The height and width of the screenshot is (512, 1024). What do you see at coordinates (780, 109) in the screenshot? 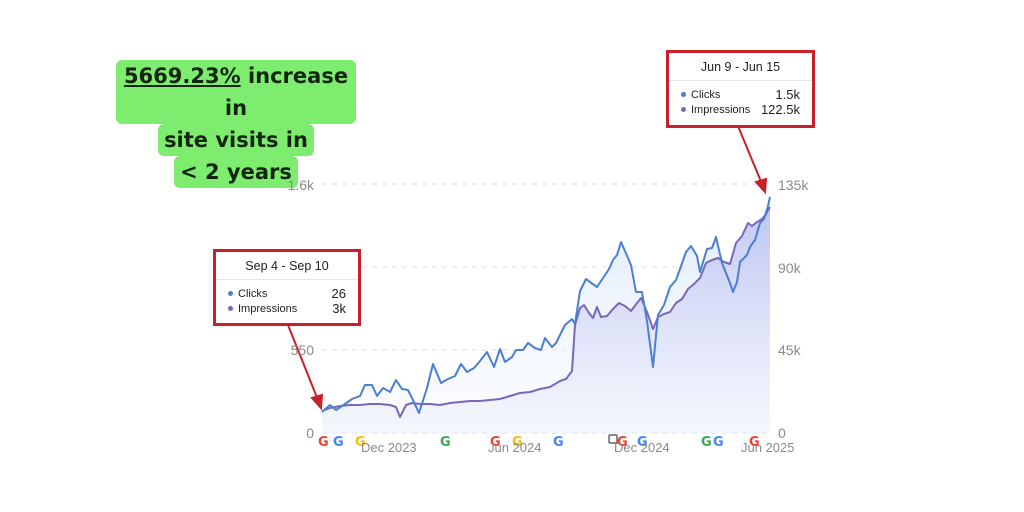
I see `tooltip-value: 122.5k` at bounding box center [780, 109].